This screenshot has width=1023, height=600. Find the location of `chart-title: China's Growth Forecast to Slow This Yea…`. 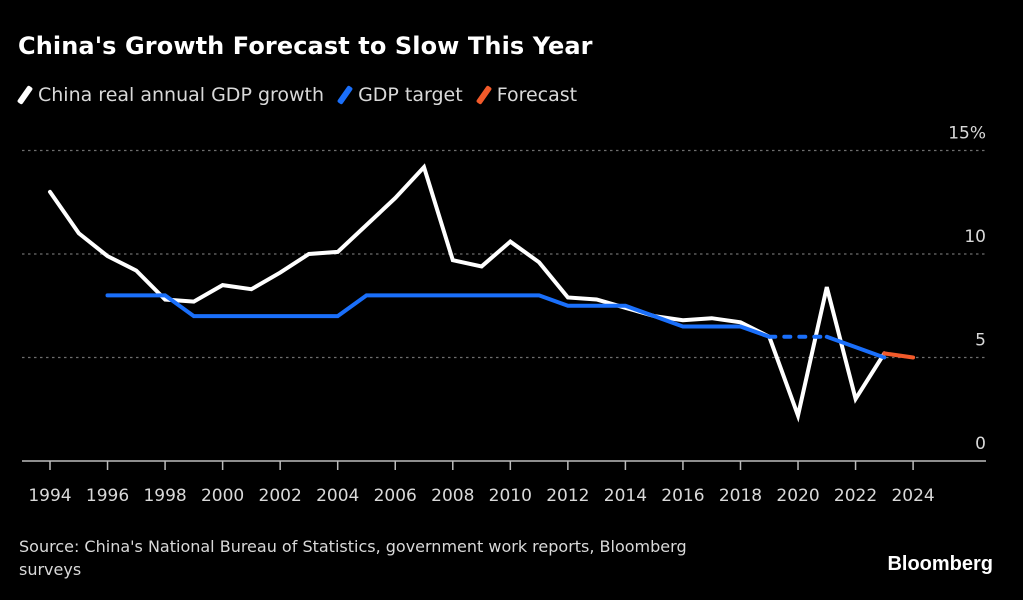

chart-title: China's Growth Forecast to Slow This Yea… is located at coordinates (305, 46).